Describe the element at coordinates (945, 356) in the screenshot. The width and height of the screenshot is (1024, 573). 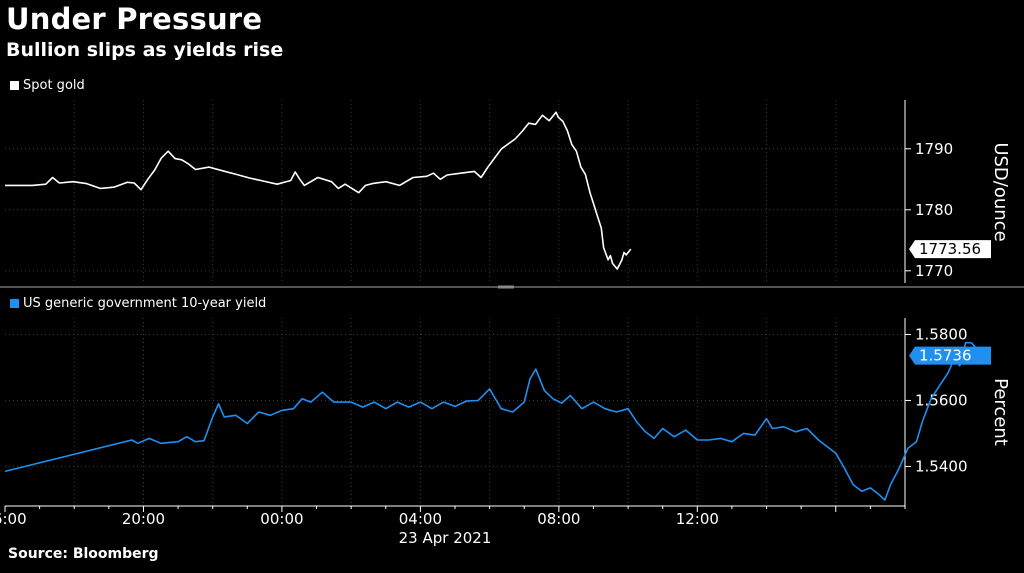
I see `last-value-label: 1.5736` at that location.